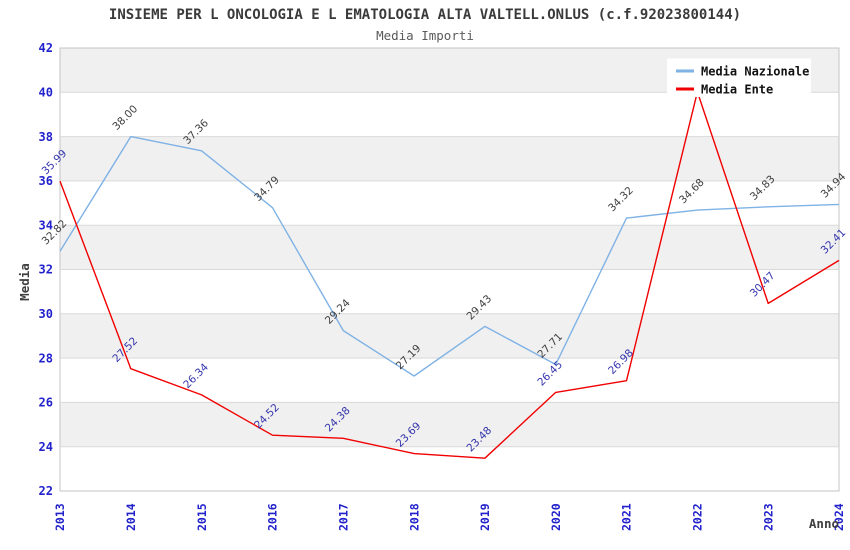  What do you see at coordinates (46, 181) in the screenshot?
I see `y-tick-label: 36` at bounding box center [46, 181].